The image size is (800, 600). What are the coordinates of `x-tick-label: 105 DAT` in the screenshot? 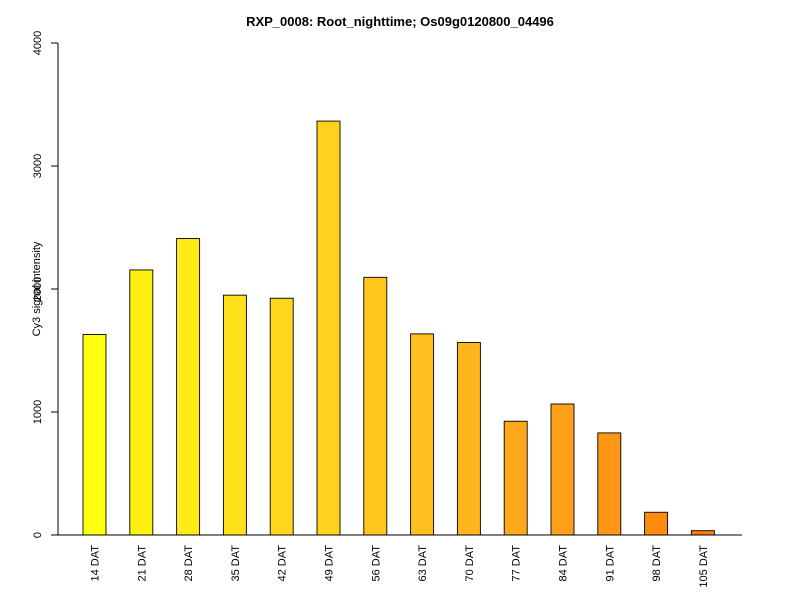 It's located at (704, 566).